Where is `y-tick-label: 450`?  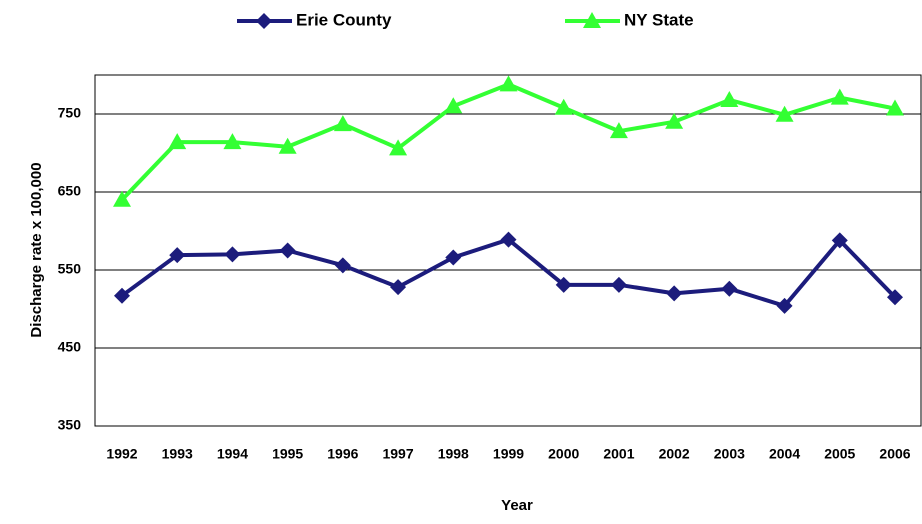 y-tick-label: 450 is located at coordinates (70, 347).